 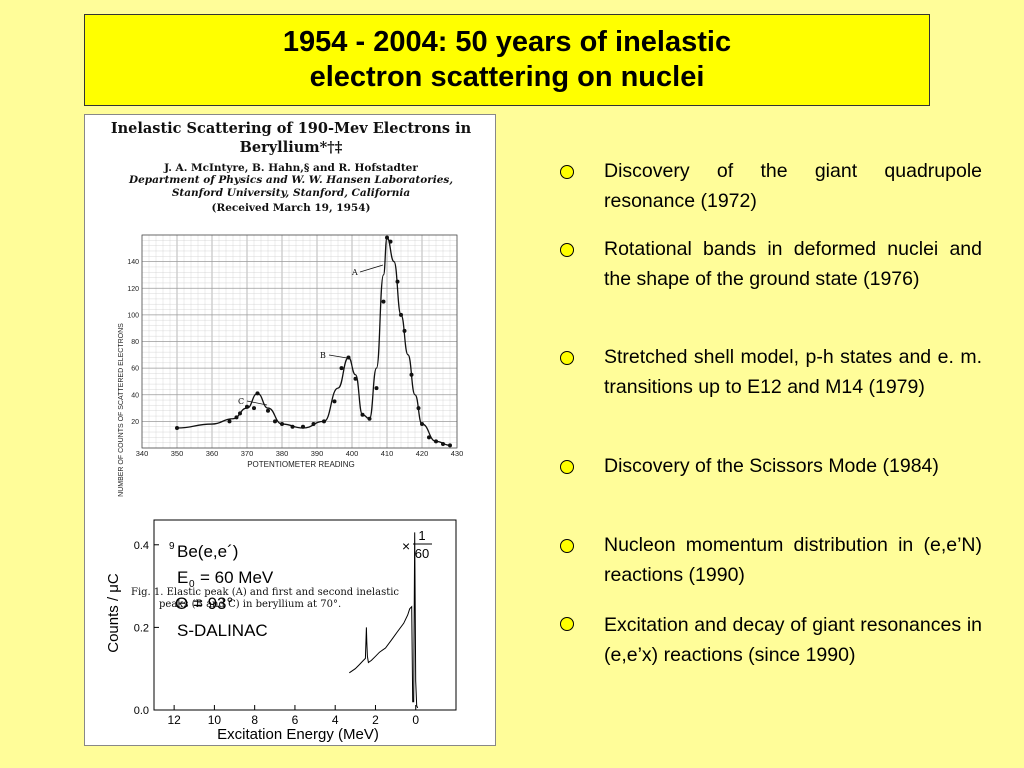 What do you see at coordinates (305, 615) in the screenshot?
I see `modern-chart-frame` at bounding box center [305, 615].